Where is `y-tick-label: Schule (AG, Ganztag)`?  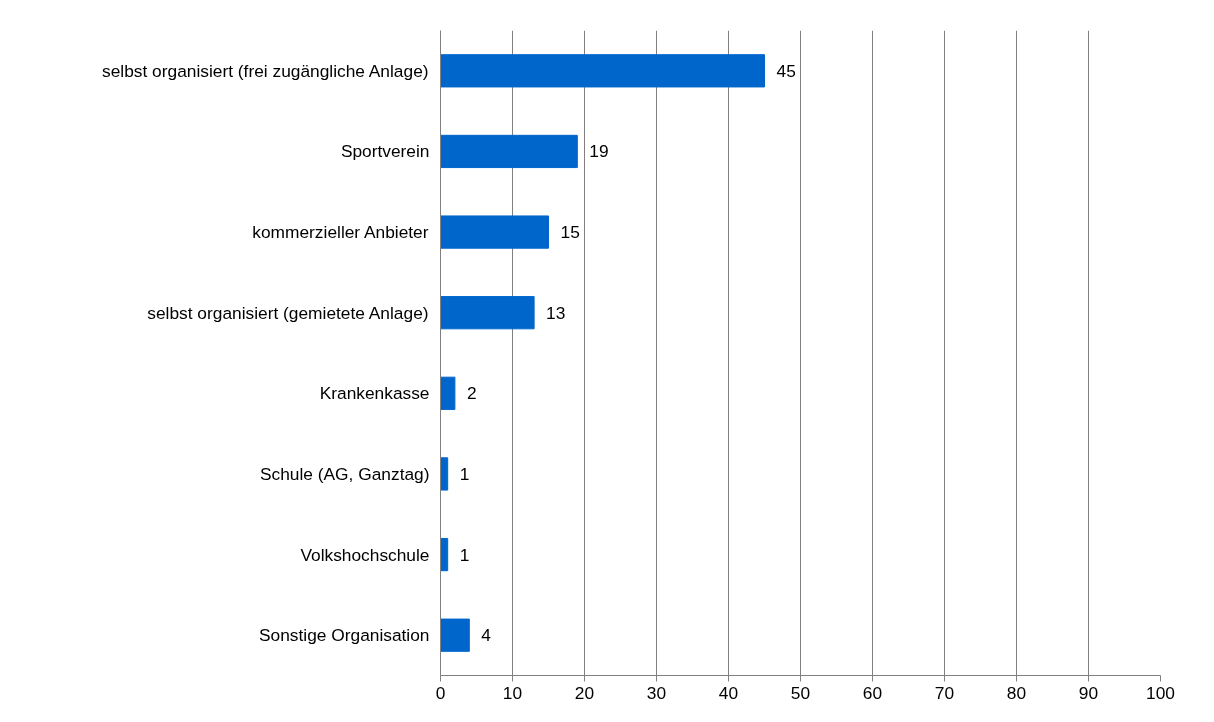
y-tick-label: Schule (AG, Ganztag) is located at coordinates (344, 473).